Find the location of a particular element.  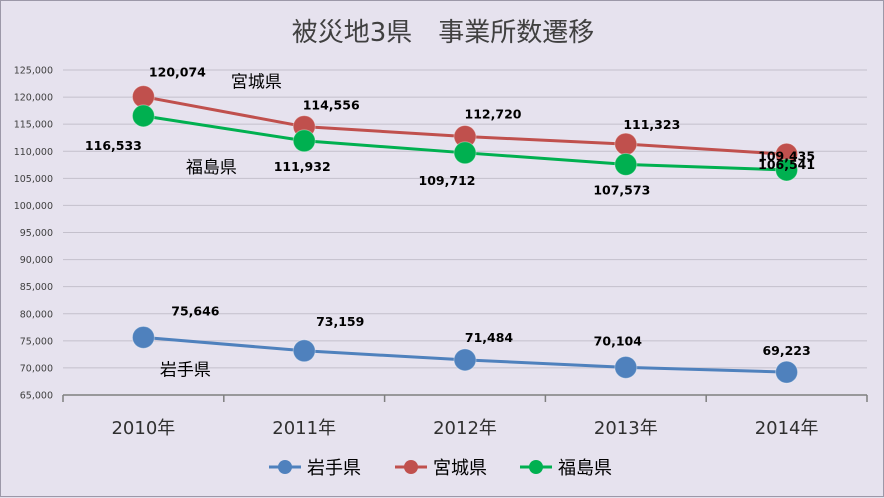

y-tick-label: 115,000 is located at coordinates (33, 125).